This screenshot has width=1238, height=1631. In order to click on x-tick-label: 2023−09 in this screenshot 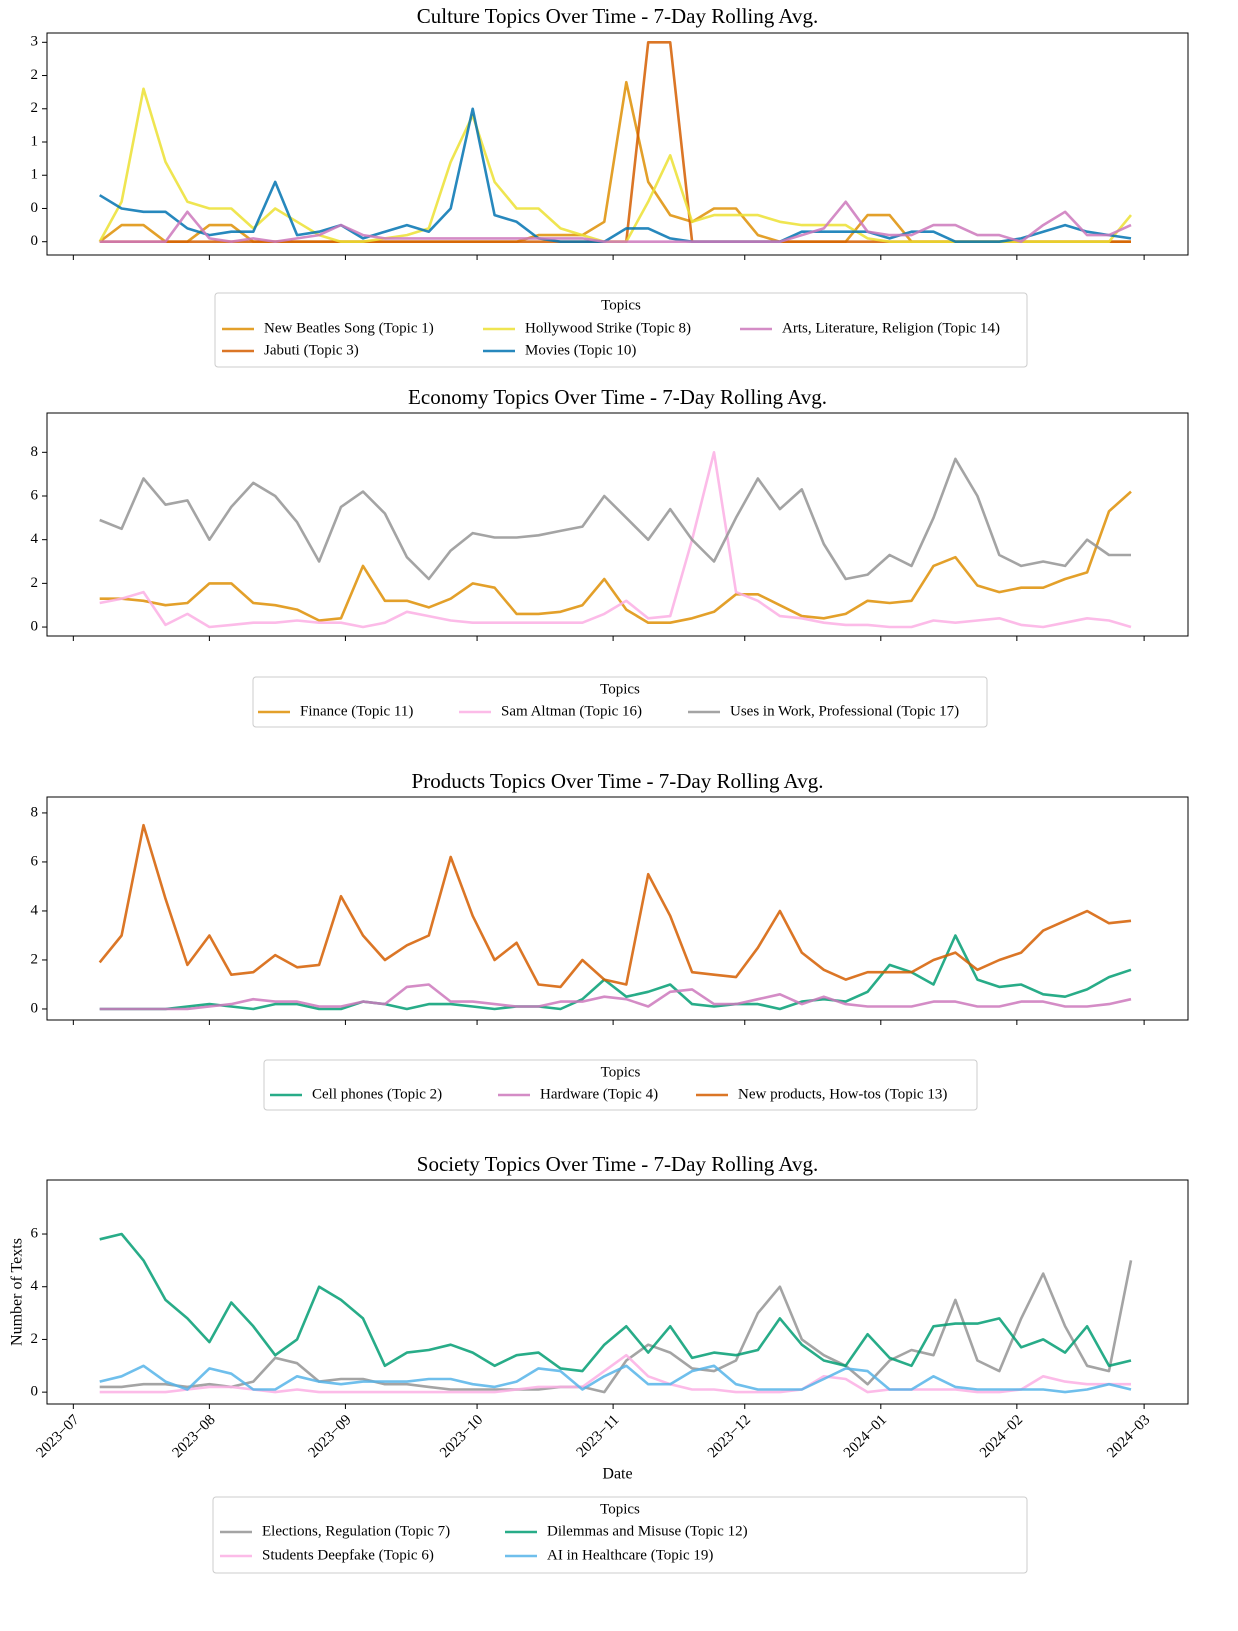, I will do `click(330, 1436)`.